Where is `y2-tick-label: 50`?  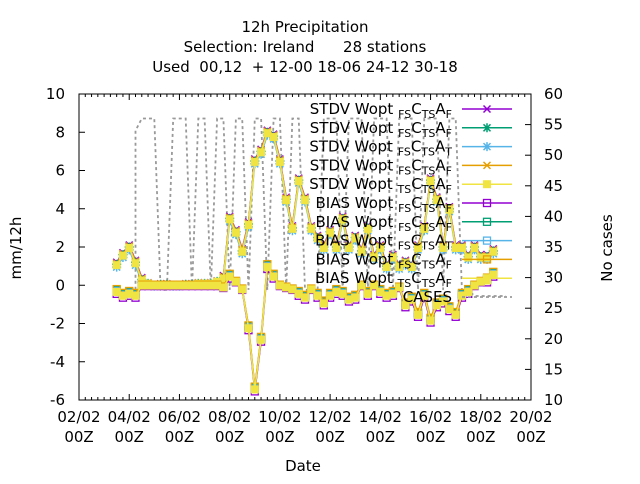
y2-tick-label: 50 is located at coordinates (553, 155).